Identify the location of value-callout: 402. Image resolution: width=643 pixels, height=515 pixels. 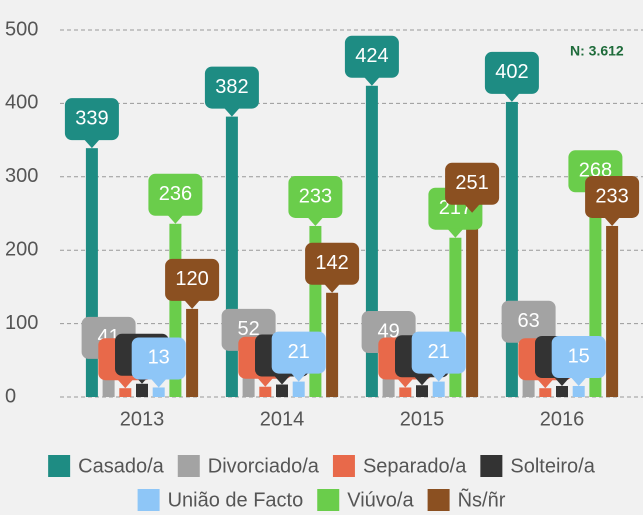
(511, 76).